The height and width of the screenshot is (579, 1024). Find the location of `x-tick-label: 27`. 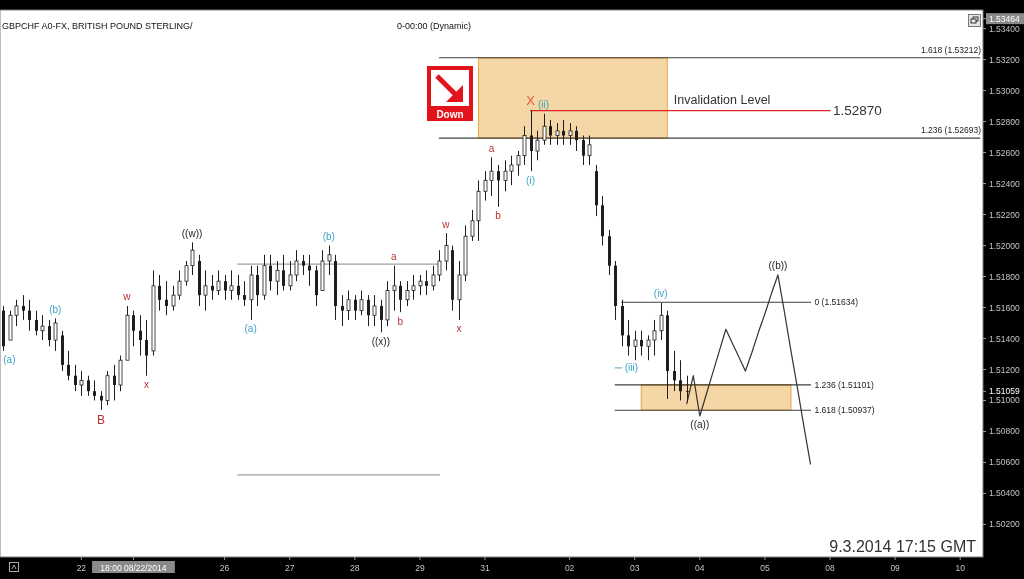

x-tick-label: 27 is located at coordinates (289, 567).